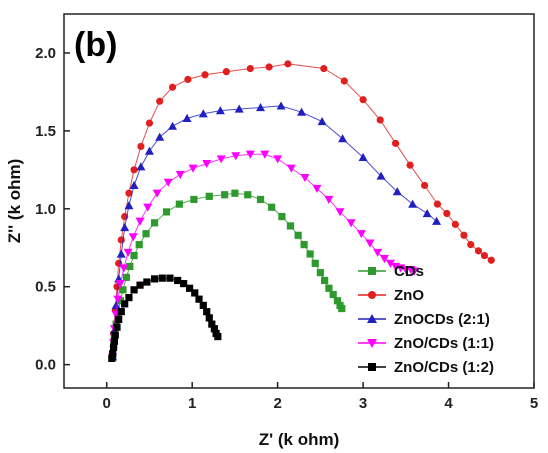  What do you see at coordinates (45, 365) in the screenshot?
I see `y-tick-label: 0.0` at bounding box center [45, 365].